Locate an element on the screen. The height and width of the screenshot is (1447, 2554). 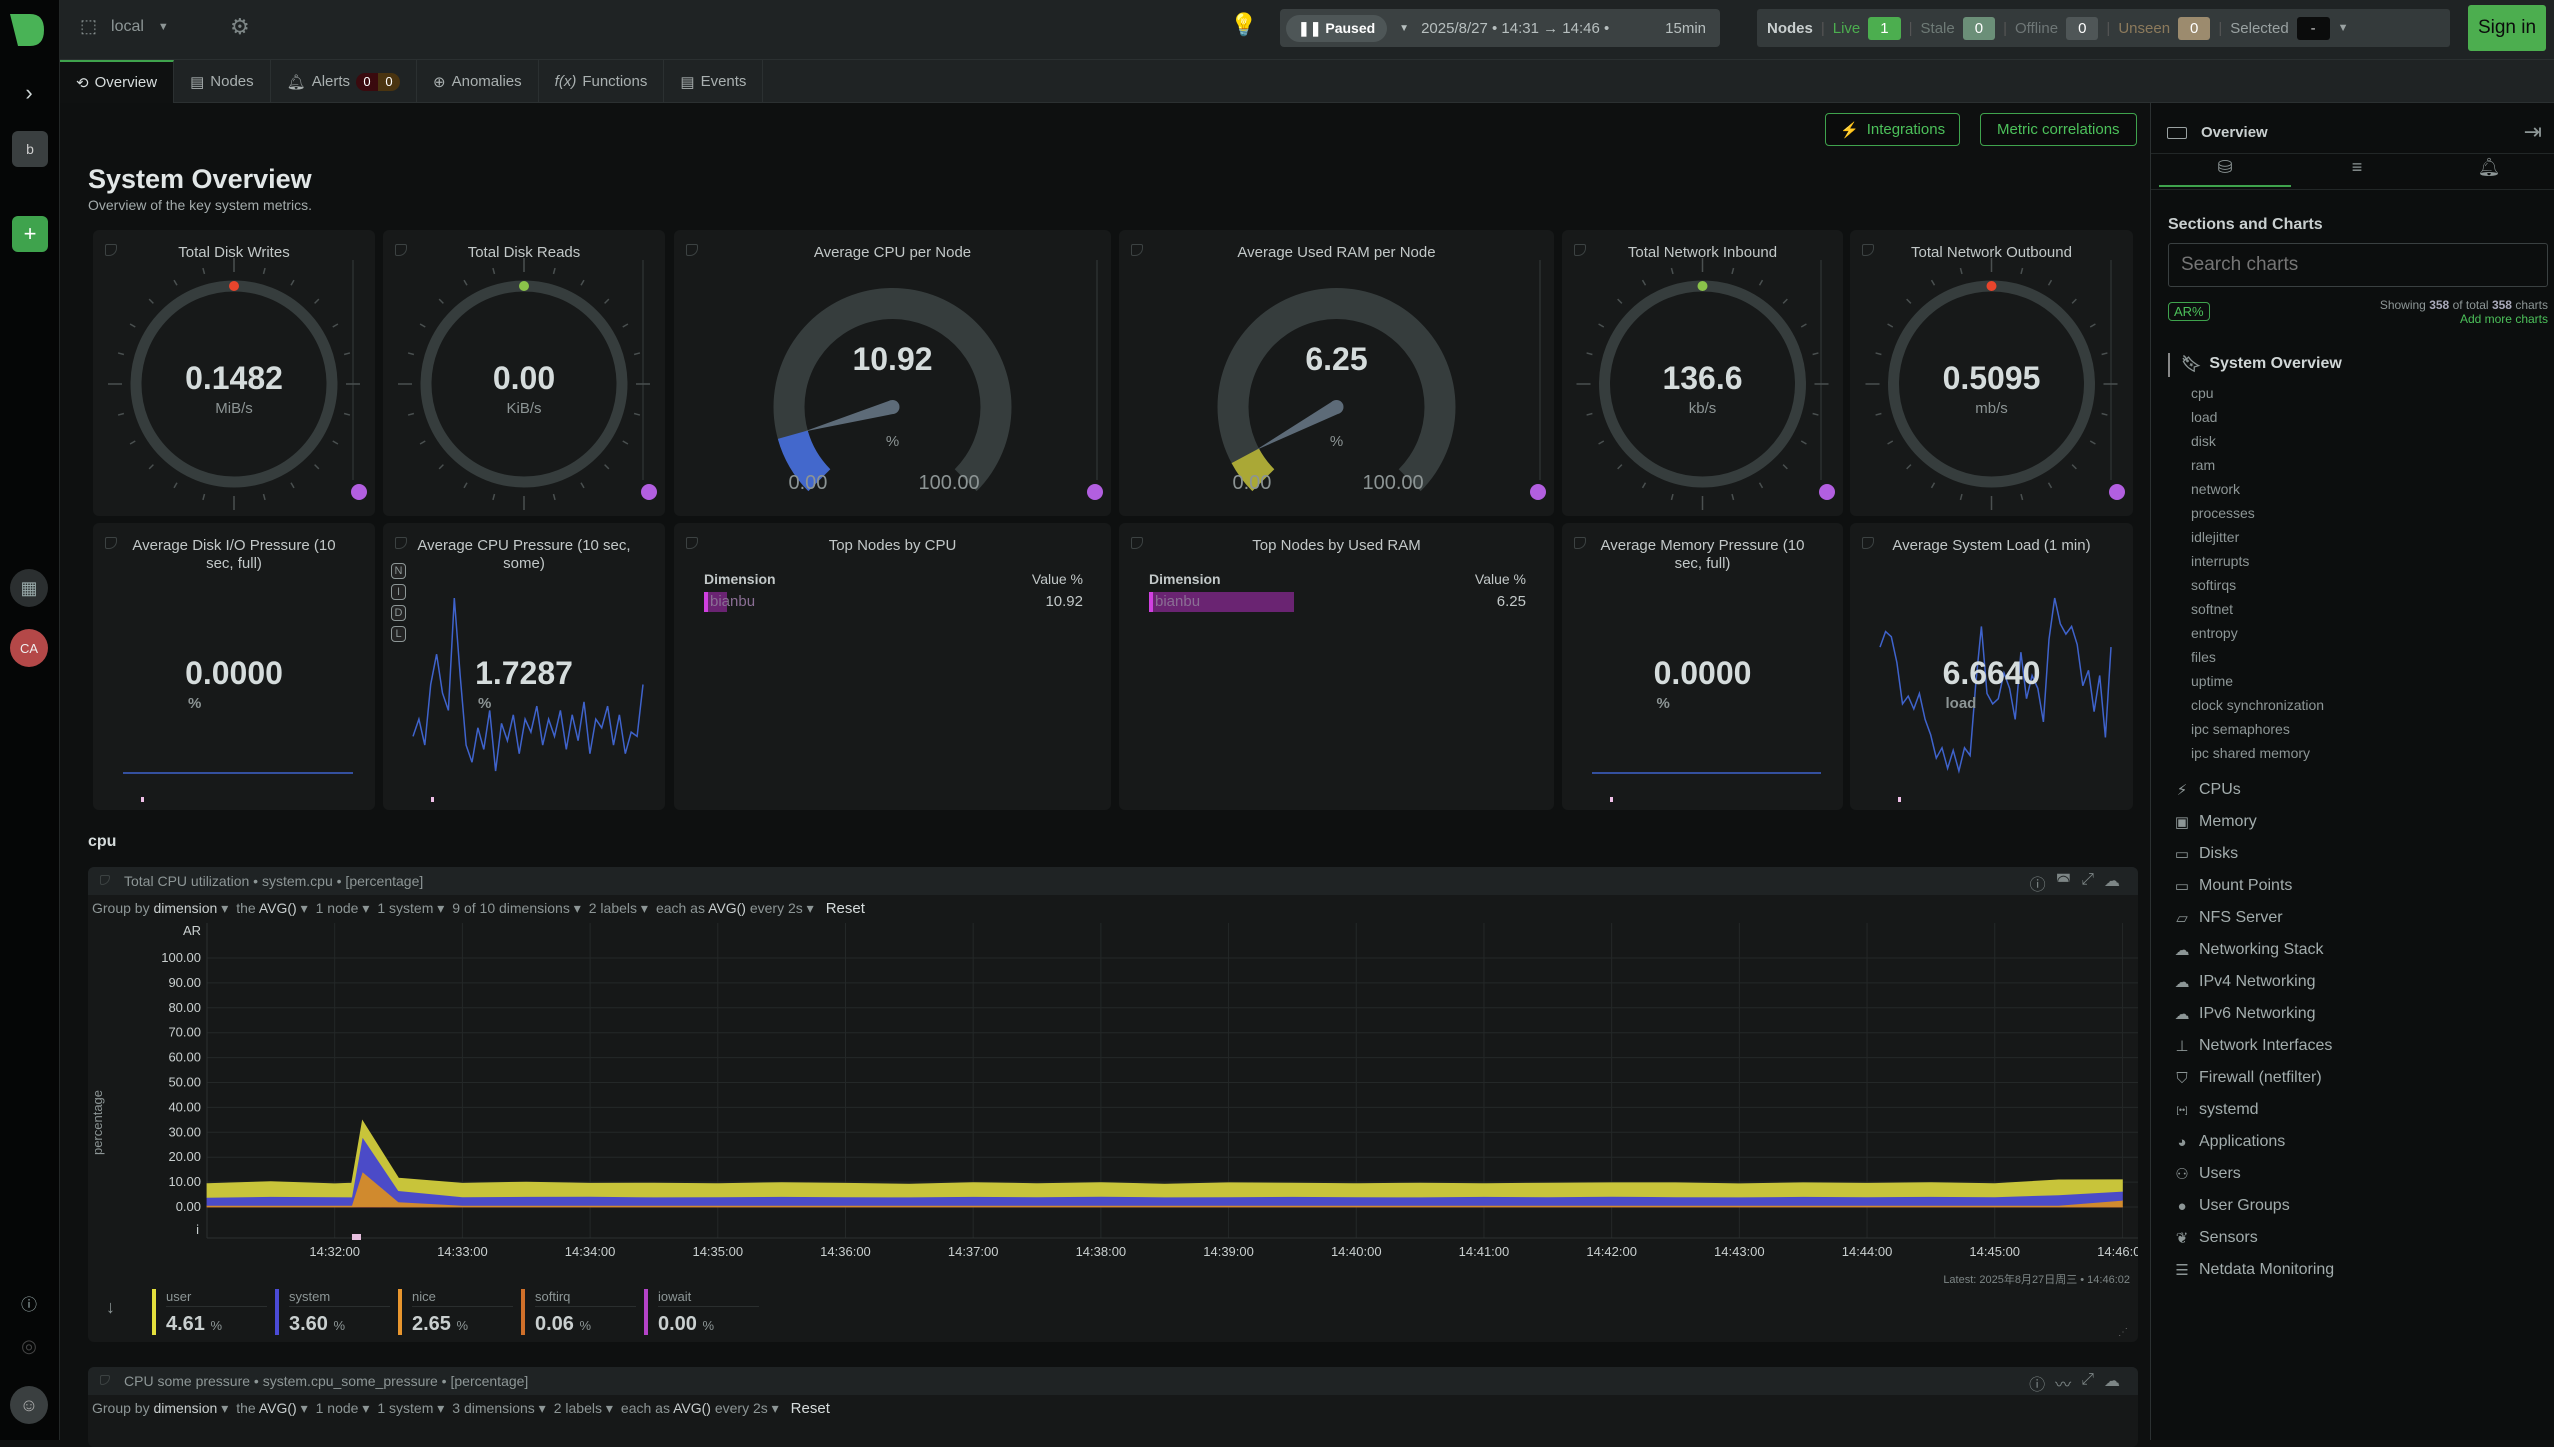
ar-toggle-badge: AR% is located at coordinates (2189, 311).